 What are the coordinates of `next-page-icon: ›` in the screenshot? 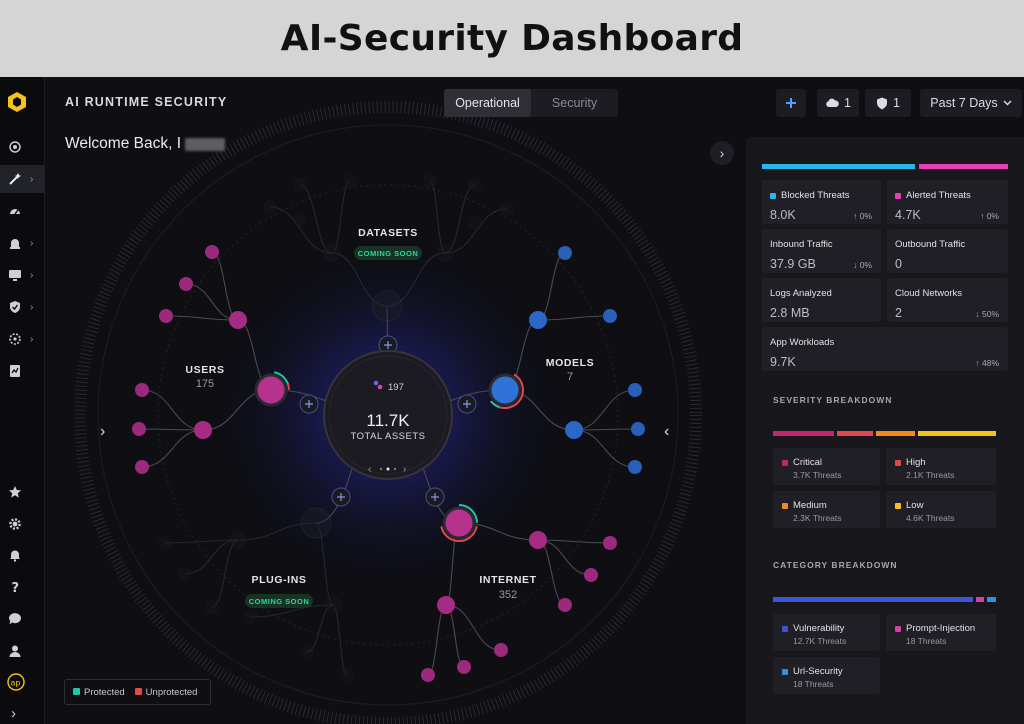 It's located at (404, 469).